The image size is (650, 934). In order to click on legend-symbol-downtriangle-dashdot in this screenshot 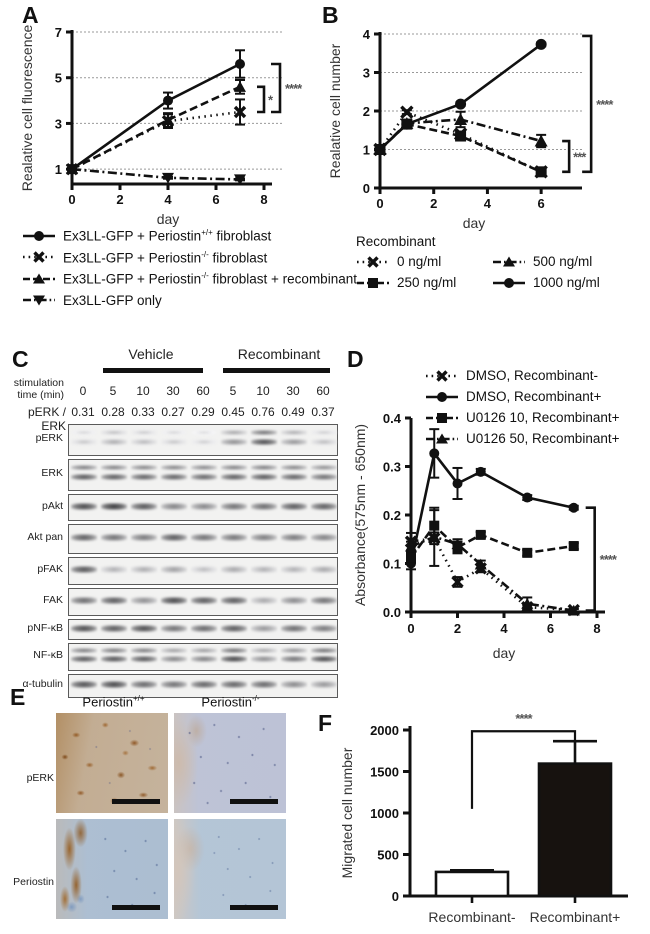, I will do `click(39, 300)`.